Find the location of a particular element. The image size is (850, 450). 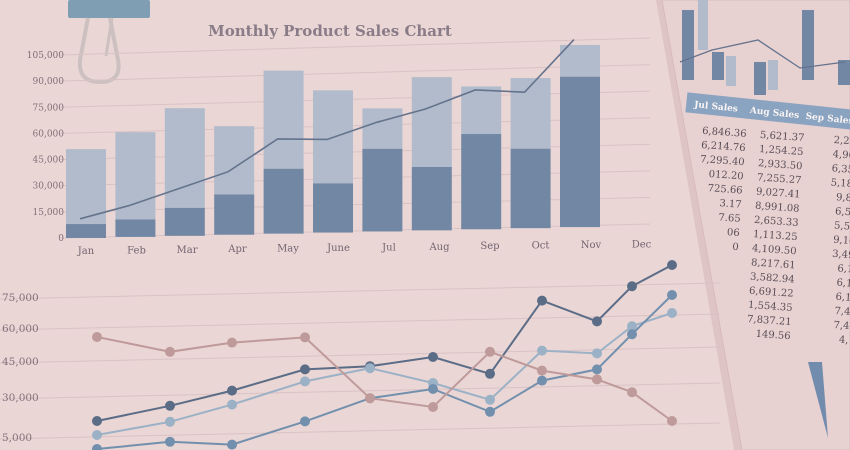

mini-trend-line is located at coordinates (762, 54).